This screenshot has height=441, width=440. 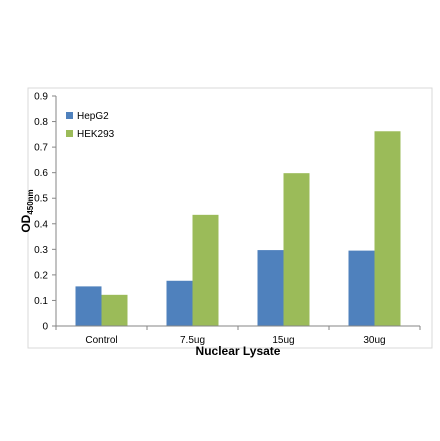 I want to click on x-tick-label: 30ug, so click(x=374, y=340).